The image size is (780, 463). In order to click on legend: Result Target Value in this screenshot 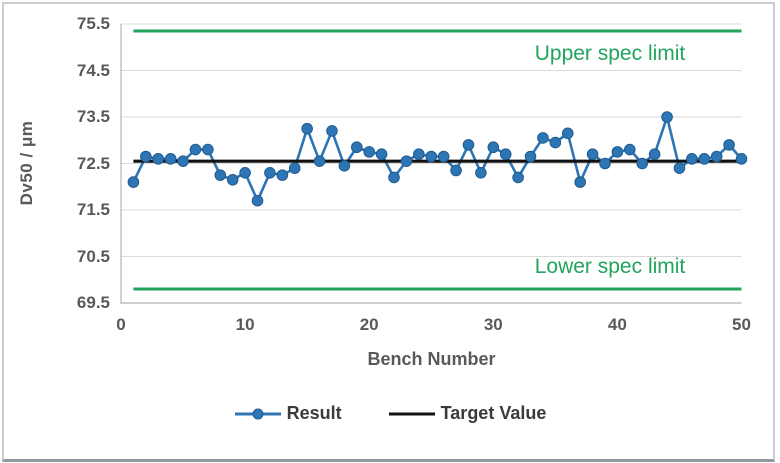, I will do `click(390, 413)`.